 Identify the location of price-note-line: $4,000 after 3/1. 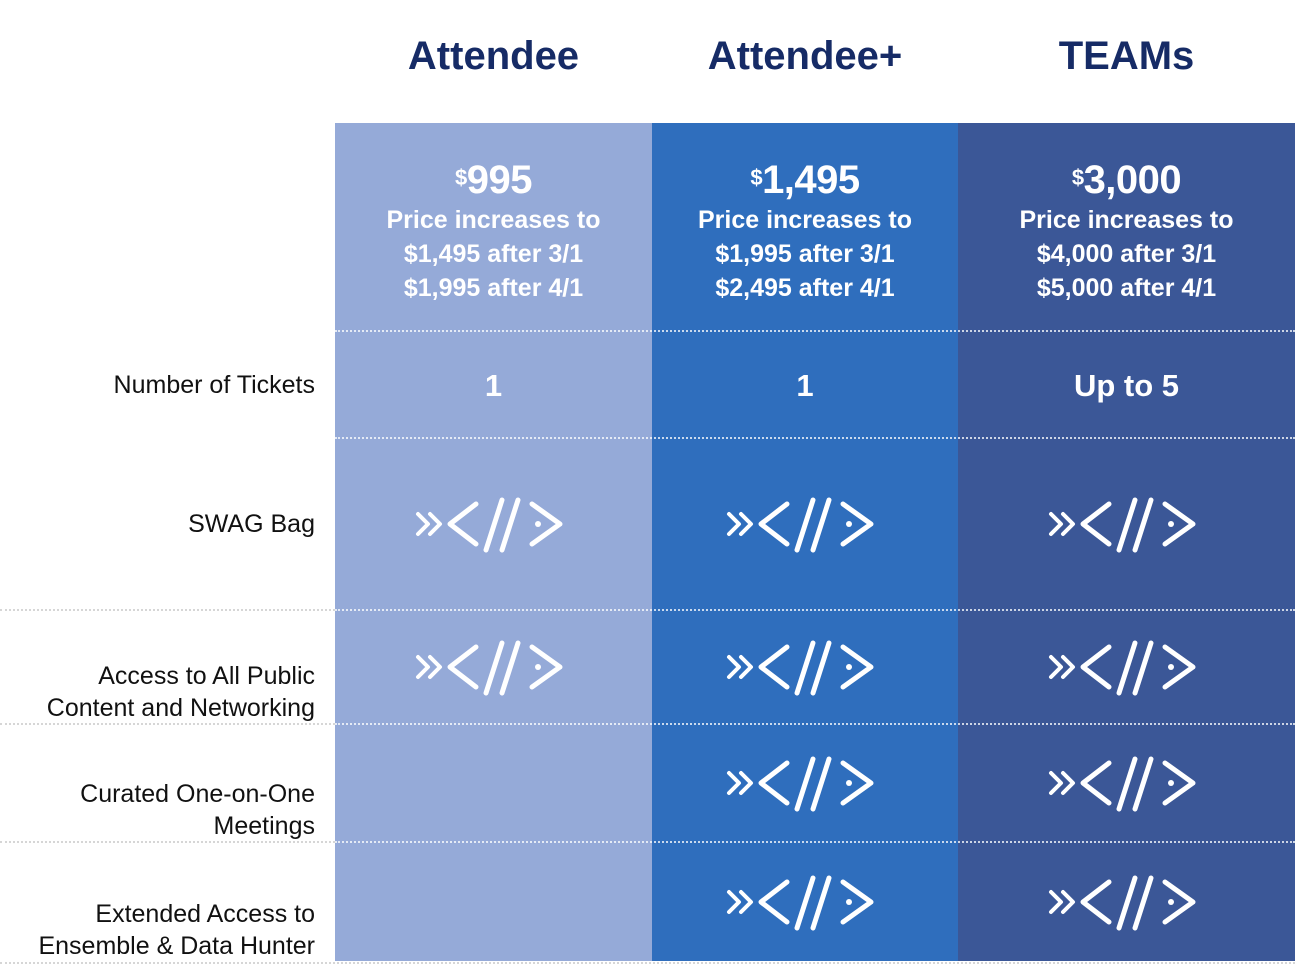
(1126, 254).